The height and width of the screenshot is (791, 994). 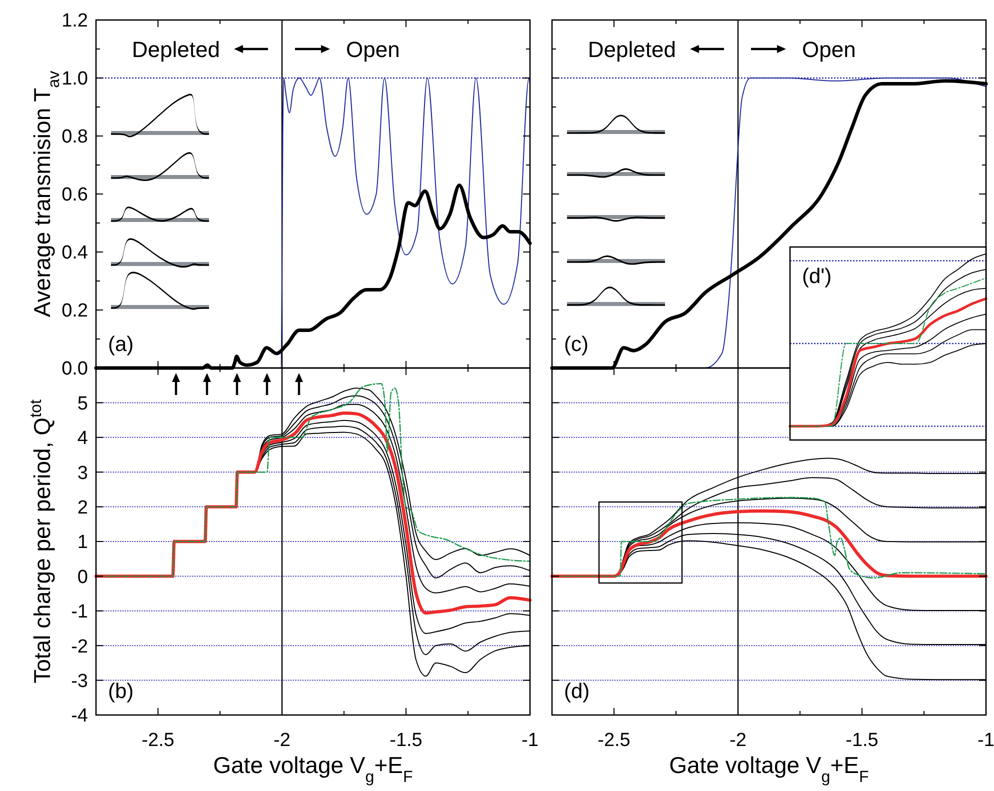 What do you see at coordinates (121, 344) in the screenshot?
I see `annotation: (a)` at bounding box center [121, 344].